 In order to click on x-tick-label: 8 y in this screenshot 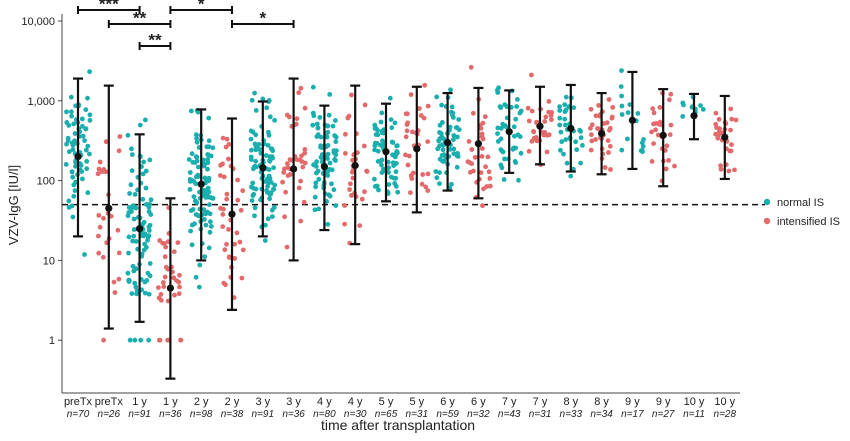, I will do `click(601, 402)`.